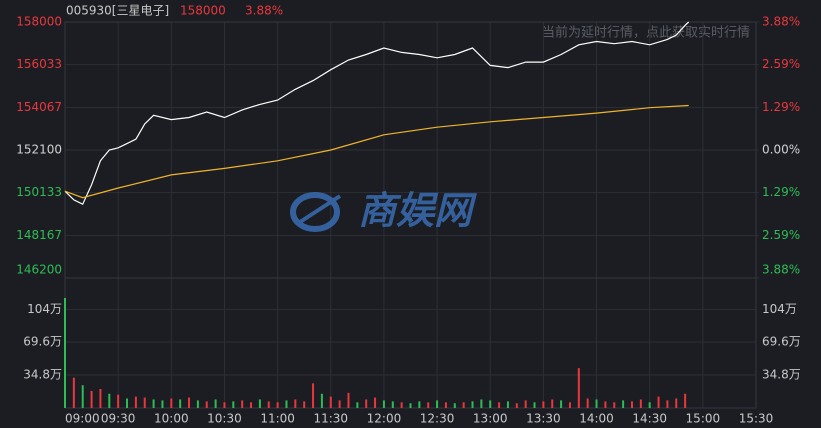 This screenshot has width=821, height=428. Describe the element at coordinates (171, 419) in the screenshot. I see `x-tick-label: 10:00` at that location.